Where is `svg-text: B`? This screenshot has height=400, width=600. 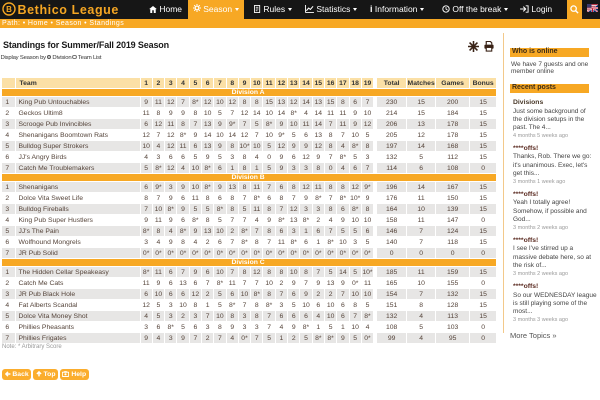 svg-text: B is located at coordinates (9, 9).